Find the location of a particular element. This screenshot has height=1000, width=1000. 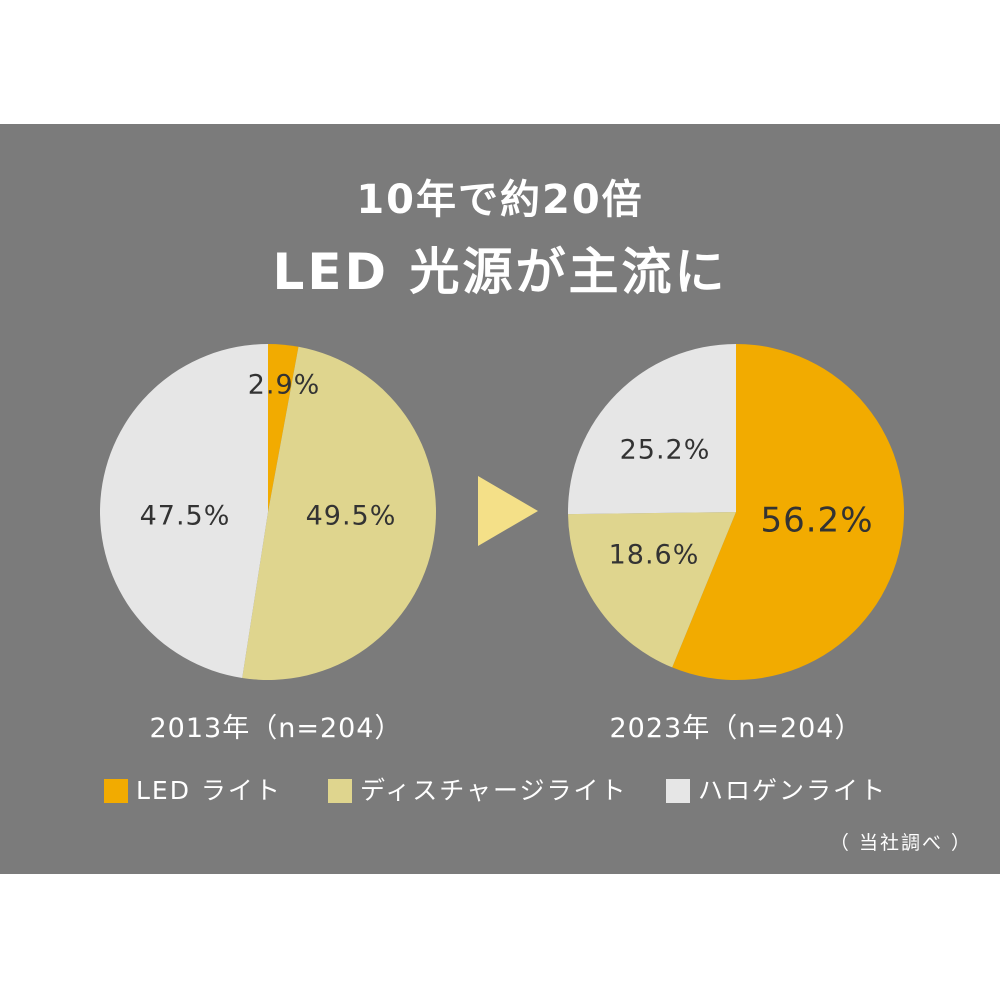

legend-item-halogen: ハロゲンライト is located at coordinates (776, 791).